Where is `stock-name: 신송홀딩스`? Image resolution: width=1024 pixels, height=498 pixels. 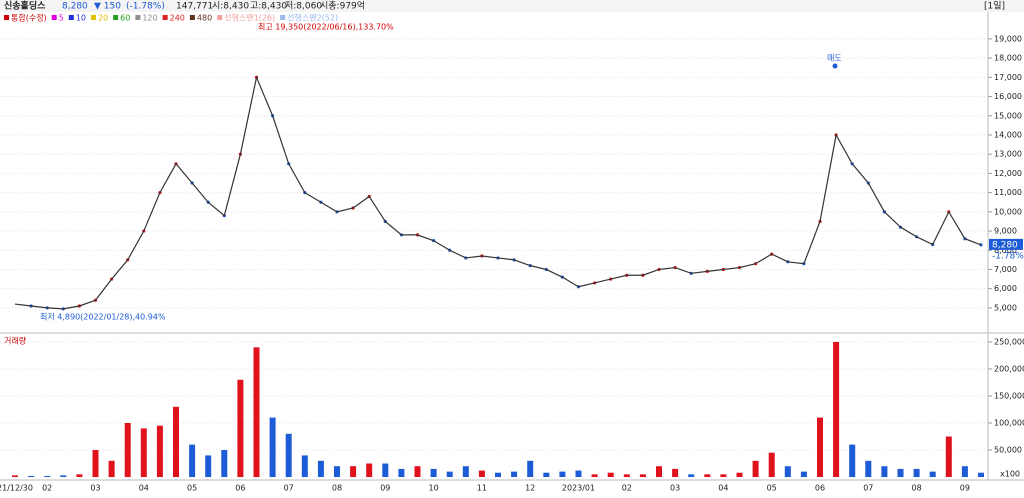 stock-name: 신송홀딩스 is located at coordinates (25, 6).